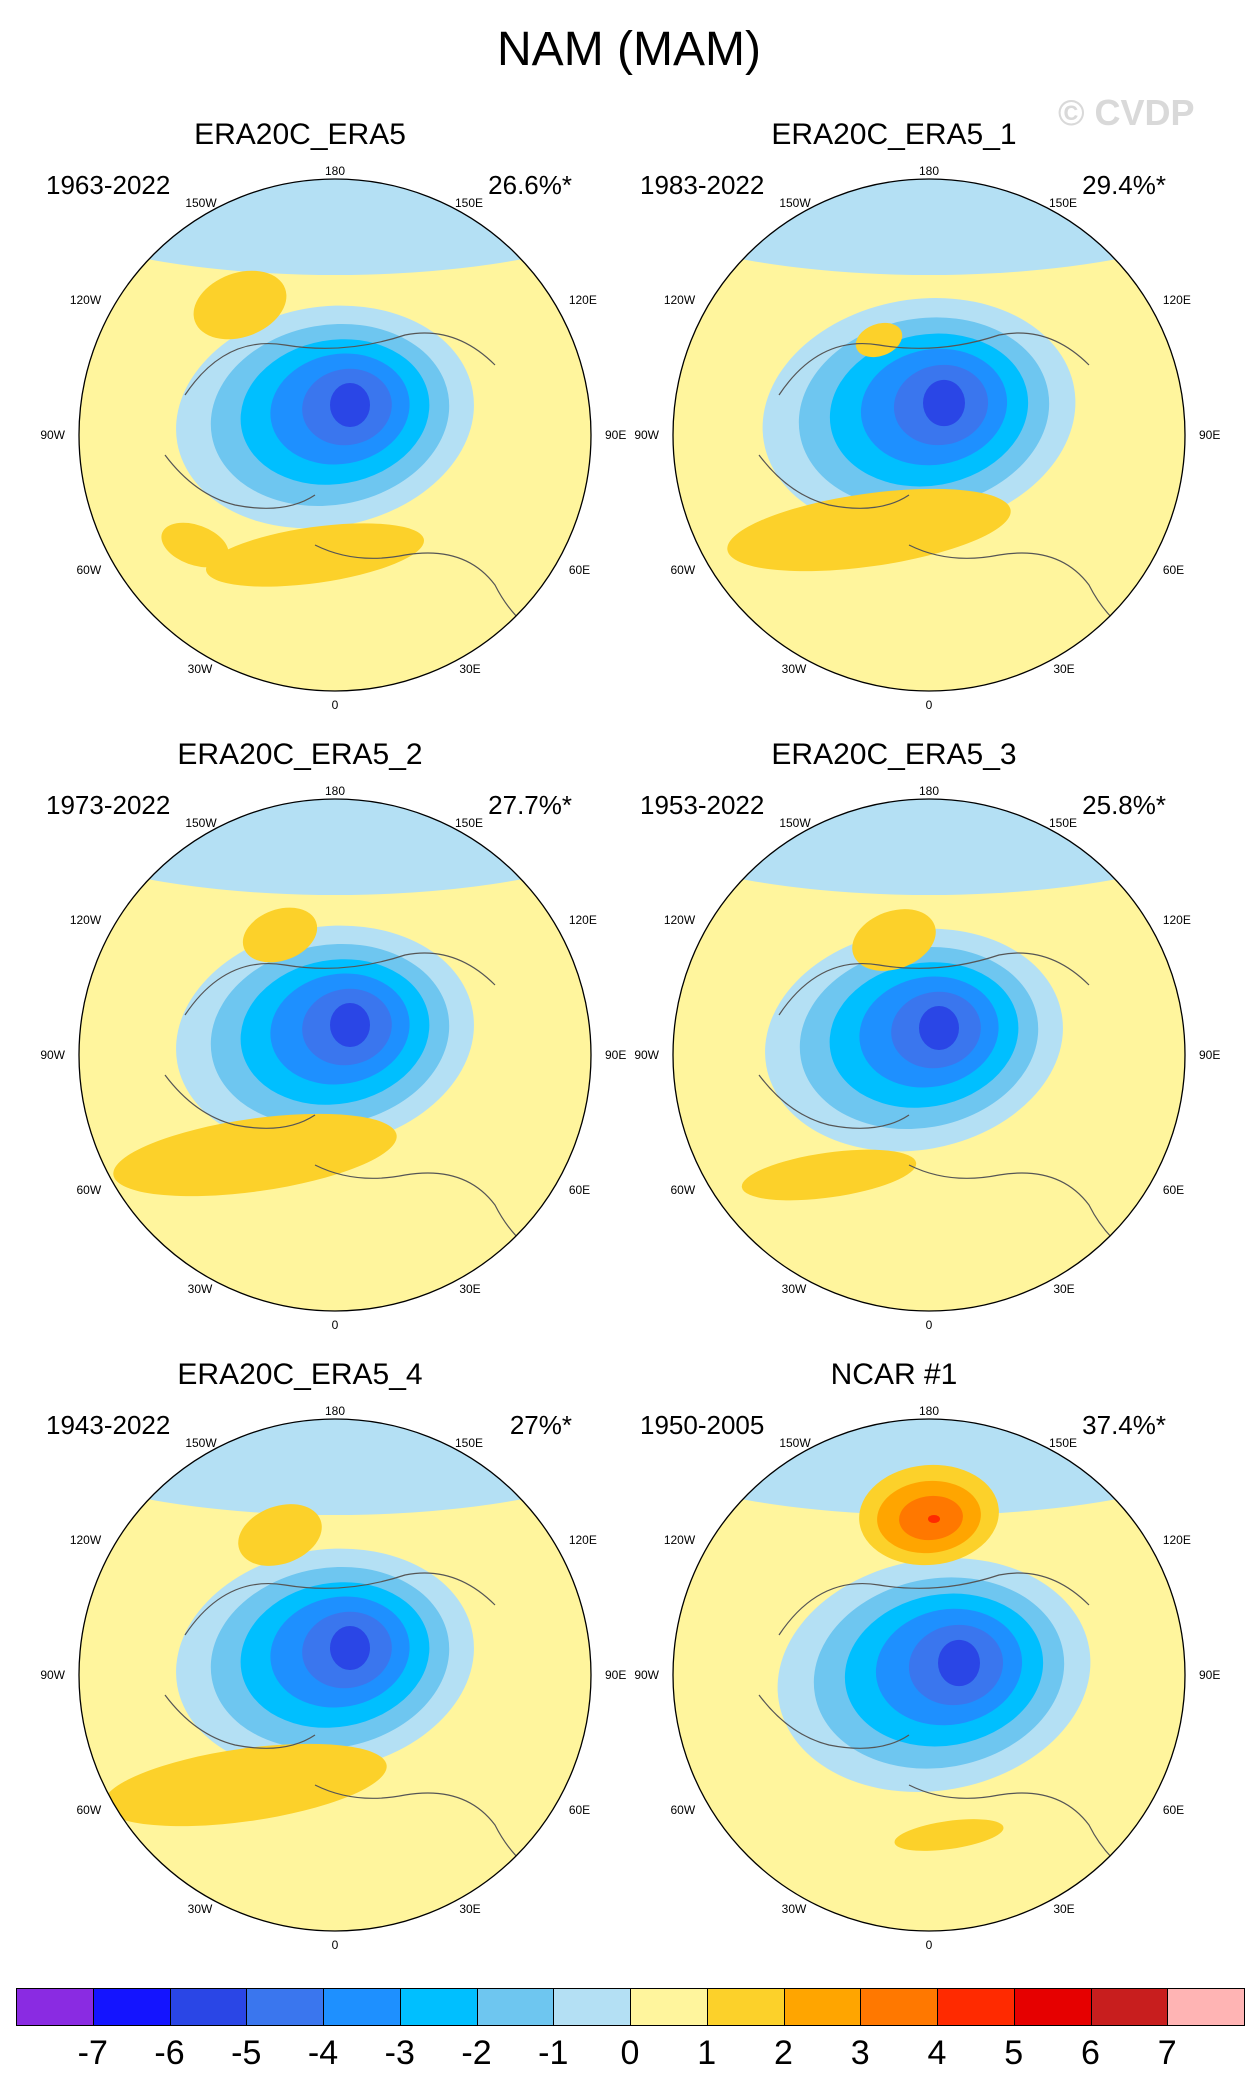 Image resolution: width=1258 pixels, height=2086 pixels. I want to click on colorbar-tick-label: -3, so click(399, 2053).